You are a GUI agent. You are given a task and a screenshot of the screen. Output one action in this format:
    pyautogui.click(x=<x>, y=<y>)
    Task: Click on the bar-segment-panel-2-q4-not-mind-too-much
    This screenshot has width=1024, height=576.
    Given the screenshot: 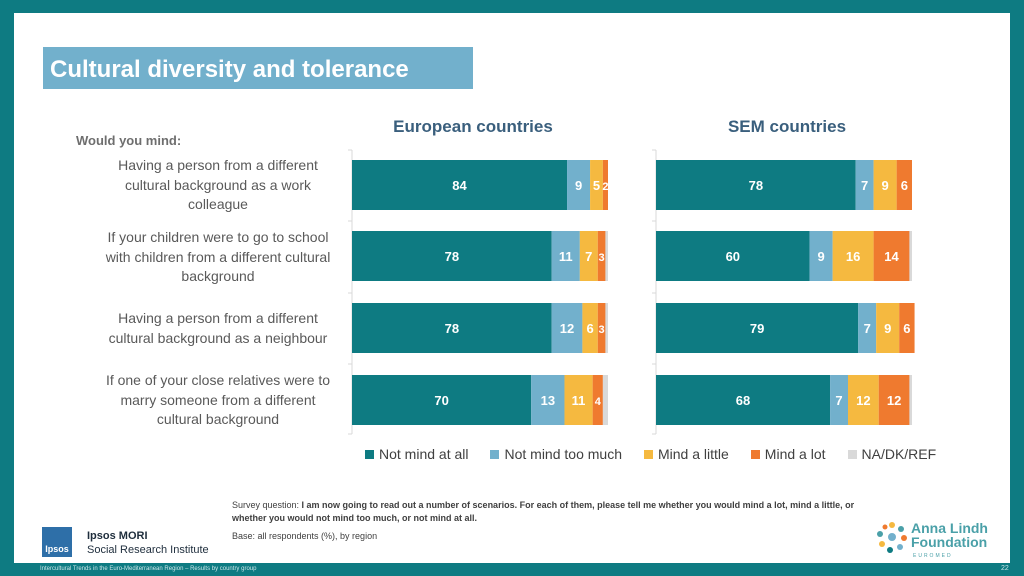 What is the action you would take?
    pyautogui.click(x=839, y=400)
    